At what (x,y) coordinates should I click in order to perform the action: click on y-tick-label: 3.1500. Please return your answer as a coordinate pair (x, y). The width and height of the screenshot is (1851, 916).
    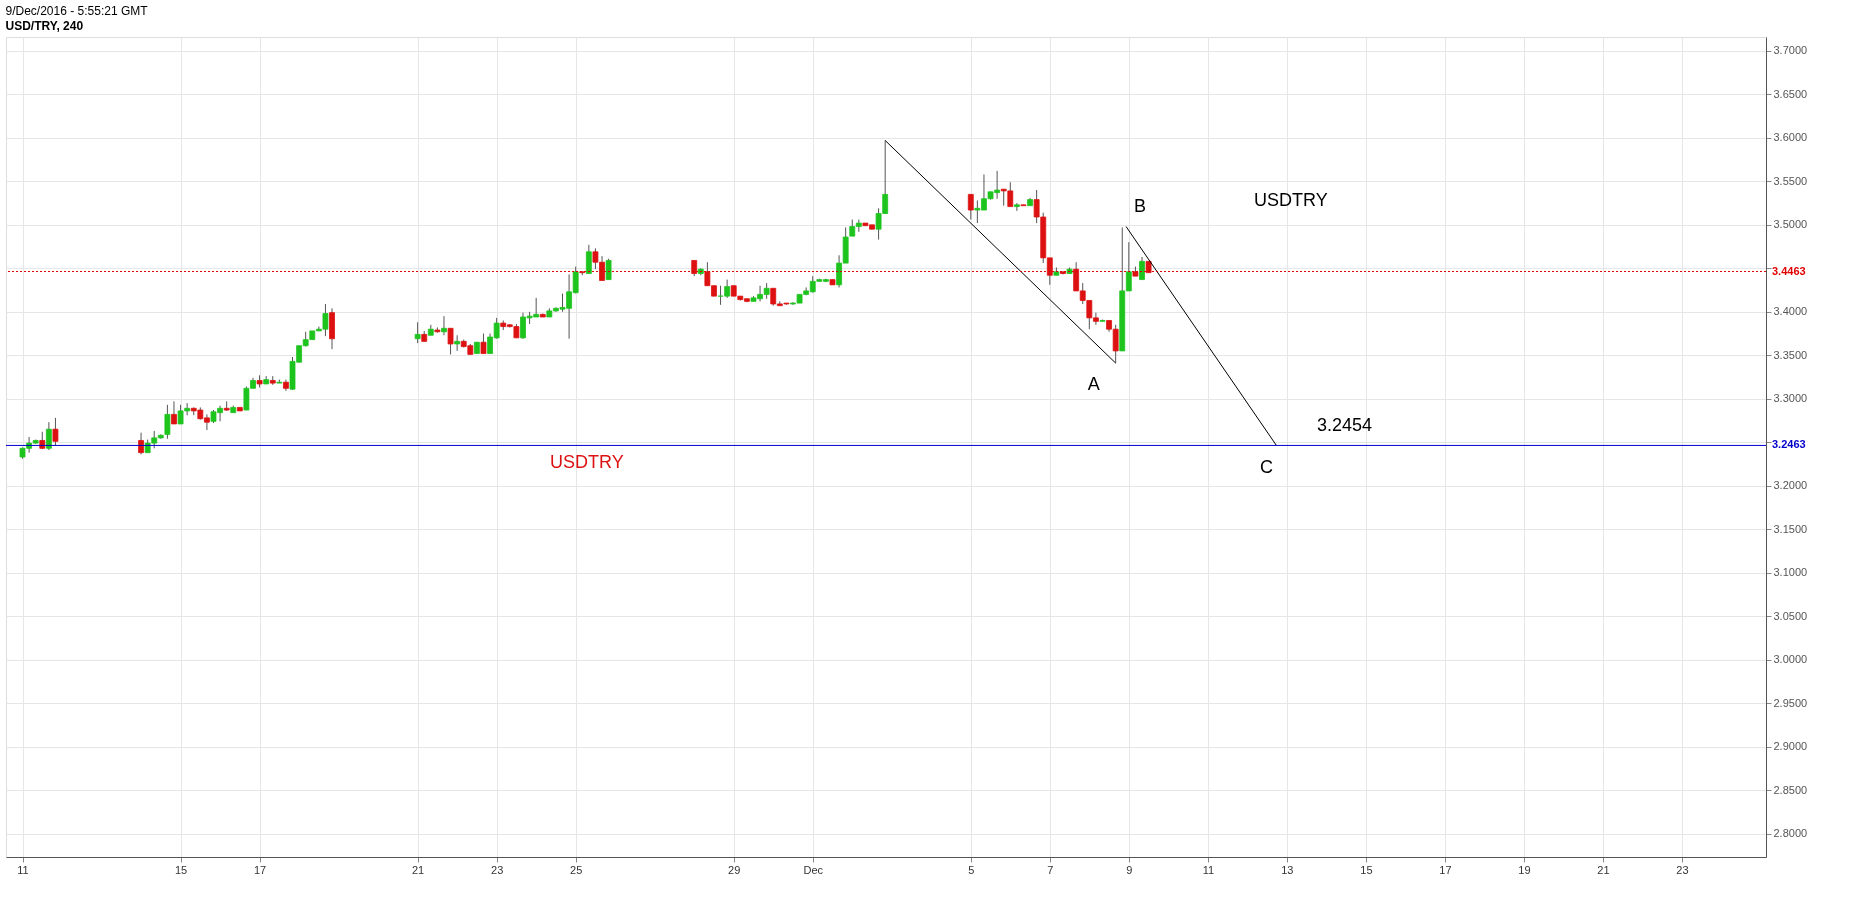
    Looking at the image, I should click on (1790, 528).